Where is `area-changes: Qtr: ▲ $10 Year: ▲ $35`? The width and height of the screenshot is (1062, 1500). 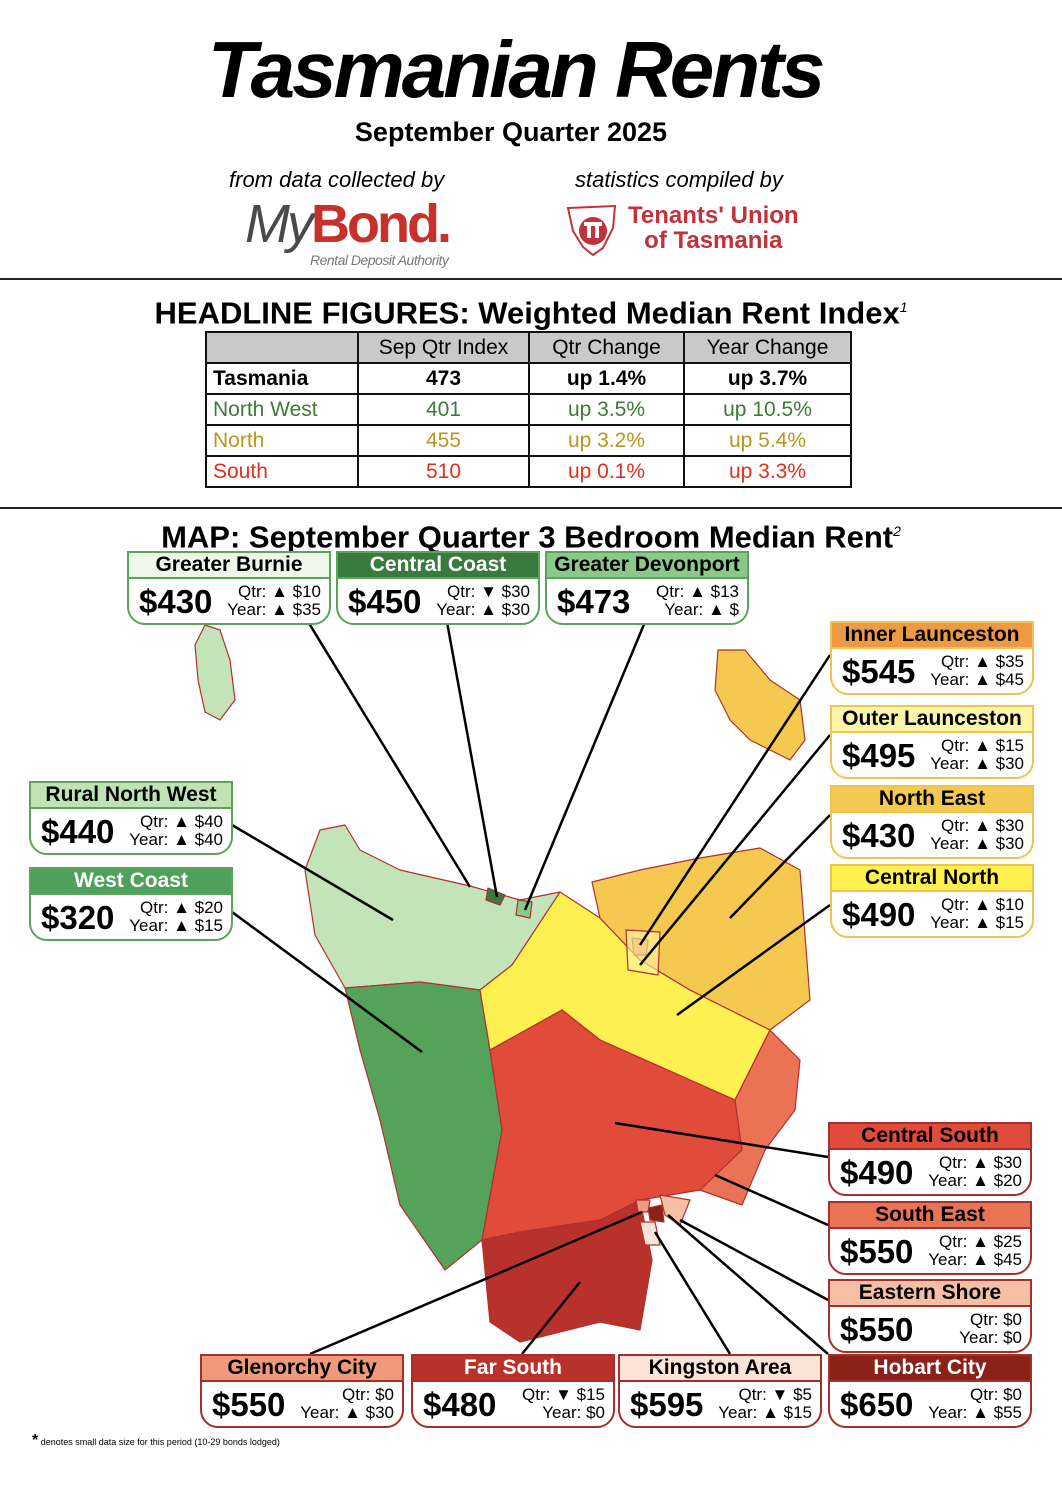
area-changes: Qtr: ▲ $10 Year: ▲ $35 is located at coordinates (274, 601).